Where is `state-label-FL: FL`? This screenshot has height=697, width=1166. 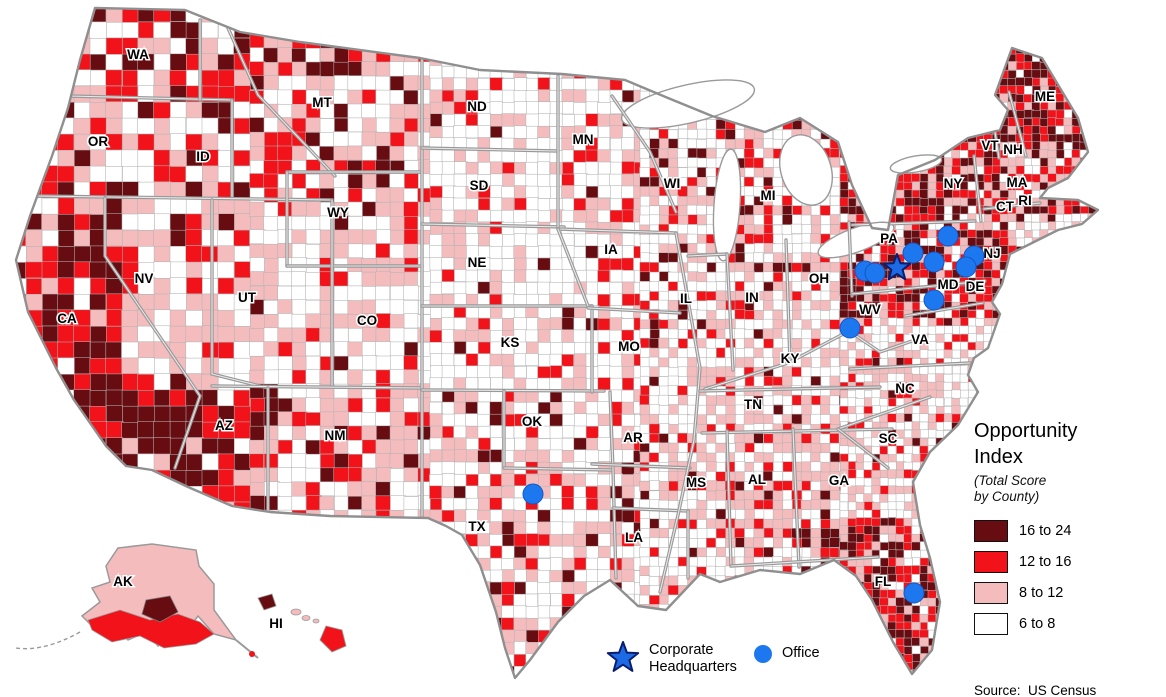 state-label-FL: FL is located at coordinates (883, 581).